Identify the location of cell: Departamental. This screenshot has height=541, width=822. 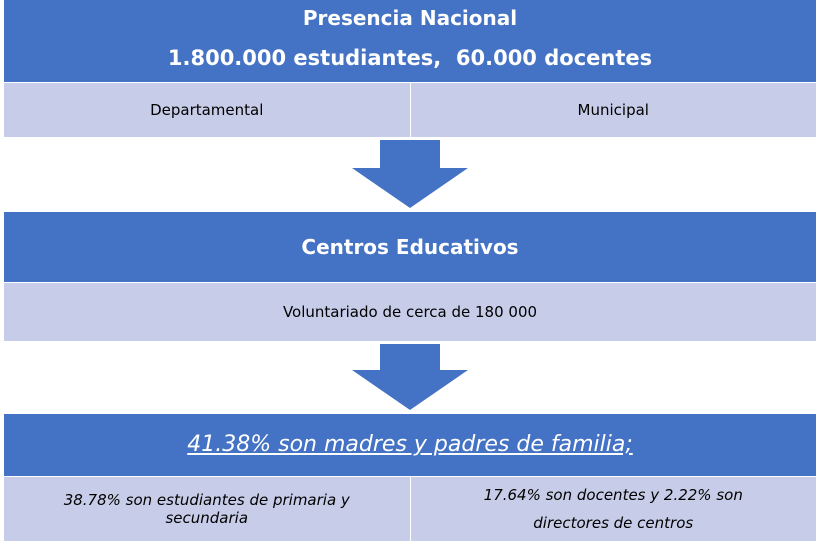
(207, 110).